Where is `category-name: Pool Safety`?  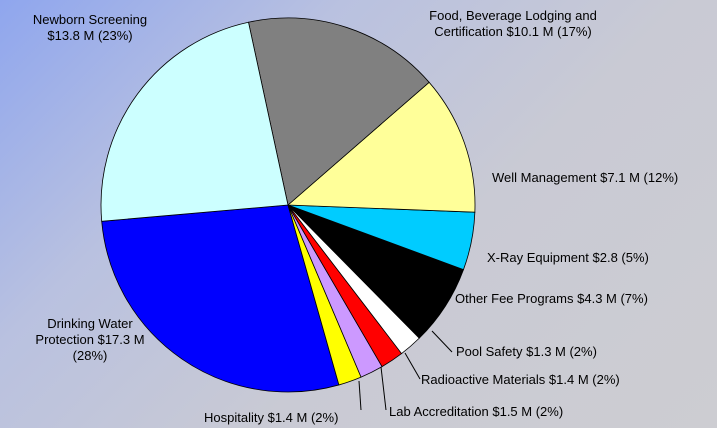
category-name: Pool Safety is located at coordinates (489, 351).